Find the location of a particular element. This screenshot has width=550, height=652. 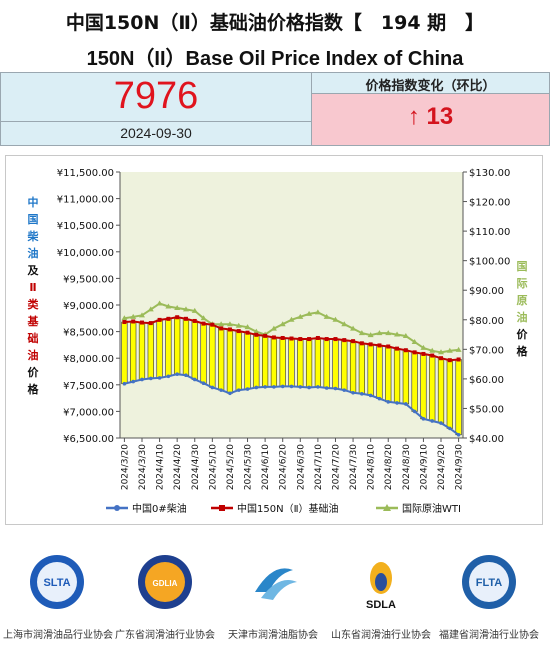

x-tick-label: 2024/5/20 is located at coordinates (231, 467).